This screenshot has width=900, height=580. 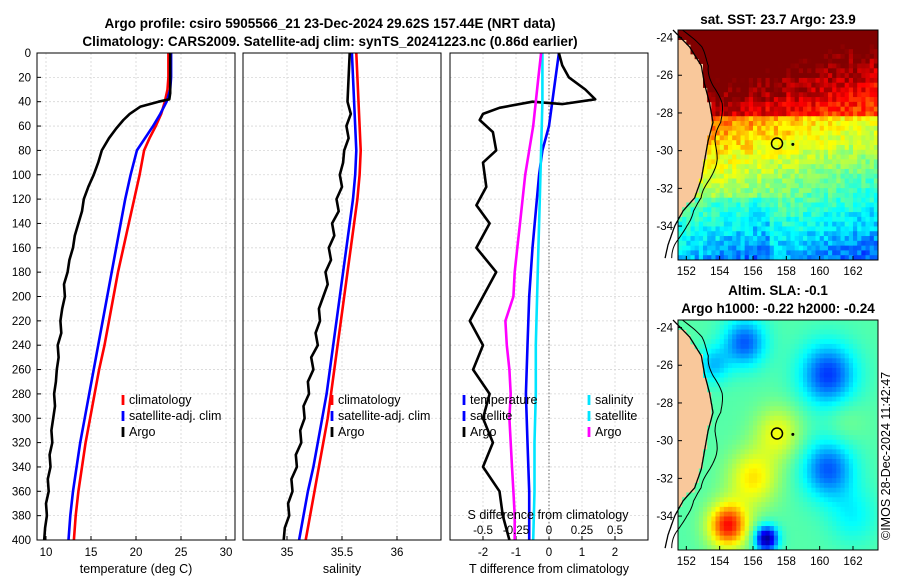 What do you see at coordinates (327, 296) in the screenshot?
I see `series-line-satellite-adj-clim` at bounding box center [327, 296].